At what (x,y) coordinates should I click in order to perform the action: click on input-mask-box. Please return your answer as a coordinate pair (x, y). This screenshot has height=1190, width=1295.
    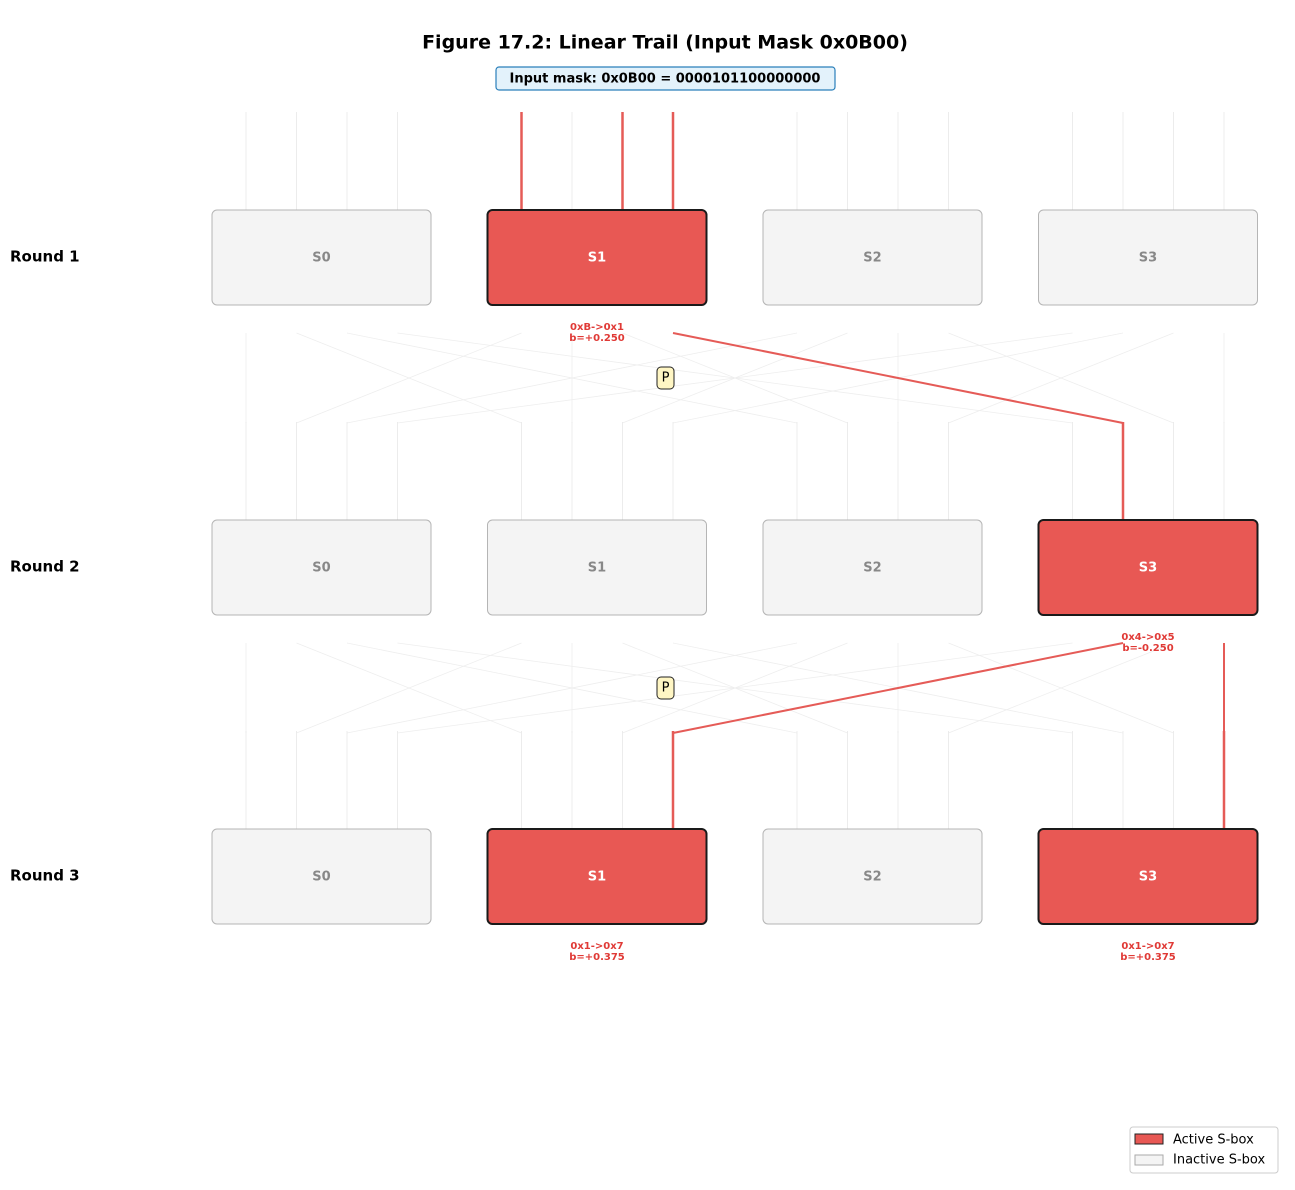
    Looking at the image, I should click on (665, 78).